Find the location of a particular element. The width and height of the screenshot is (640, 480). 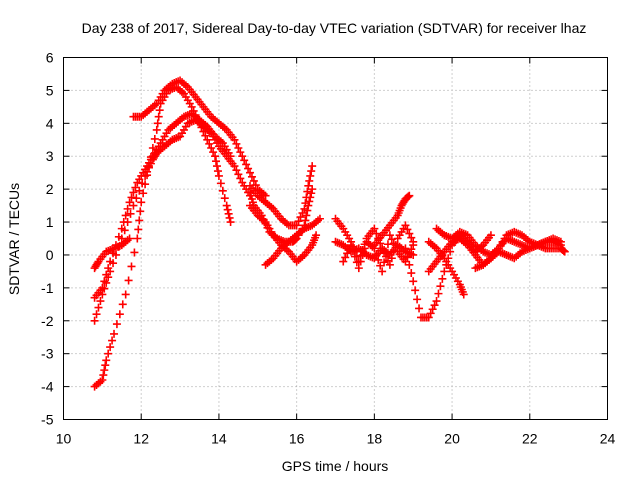

series-track-i is located at coordinates (281, 215).